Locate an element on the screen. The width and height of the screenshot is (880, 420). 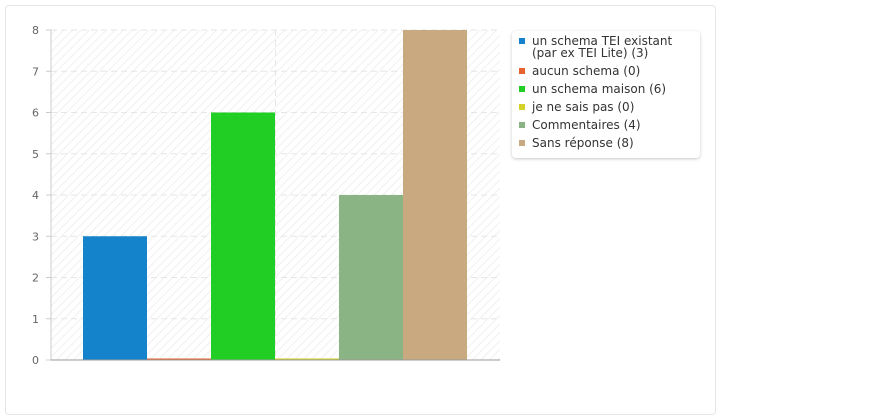
legend-item: un schema maison (6) is located at coordinates (605, 89).